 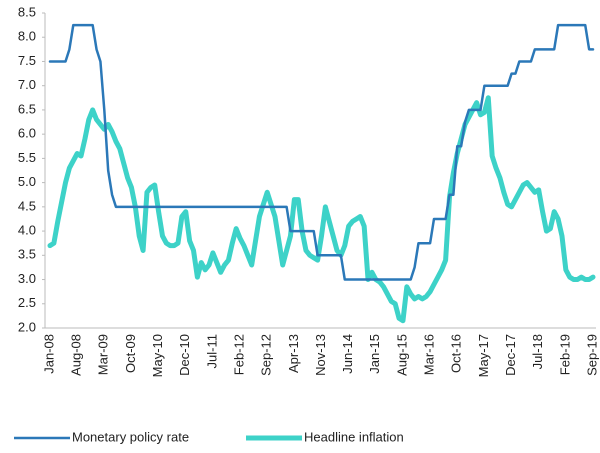 What do you see at coordinates (130, 353) in the screenshot?
I see `x-tick-label: Oct-09` at bounding box center [130, 353].